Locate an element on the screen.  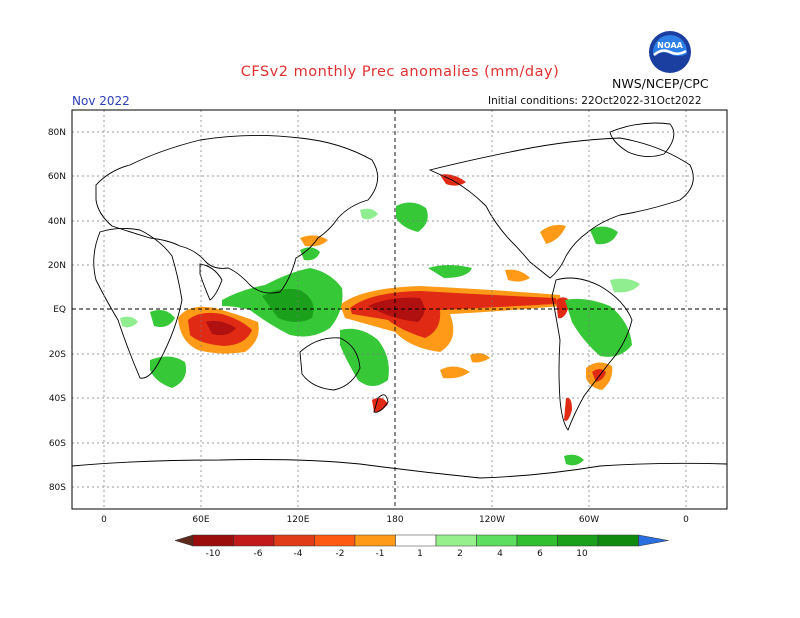
wet-anomaly-maritime-continent is located at coordinates (347, 294).